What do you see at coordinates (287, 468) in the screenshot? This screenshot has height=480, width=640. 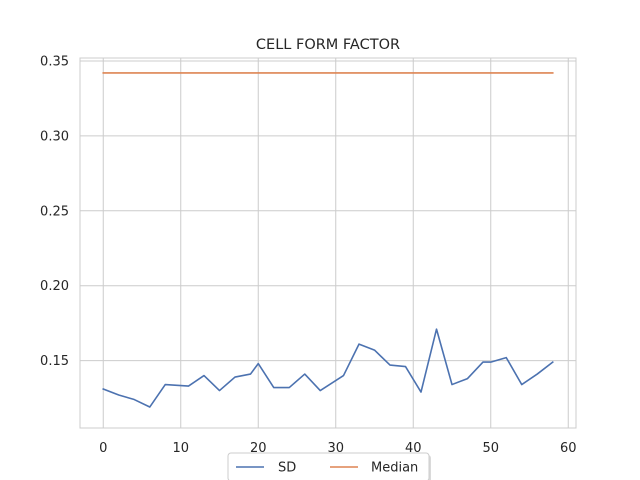 I see `legend-label-sd: SD` at bounding box center [287, 468].